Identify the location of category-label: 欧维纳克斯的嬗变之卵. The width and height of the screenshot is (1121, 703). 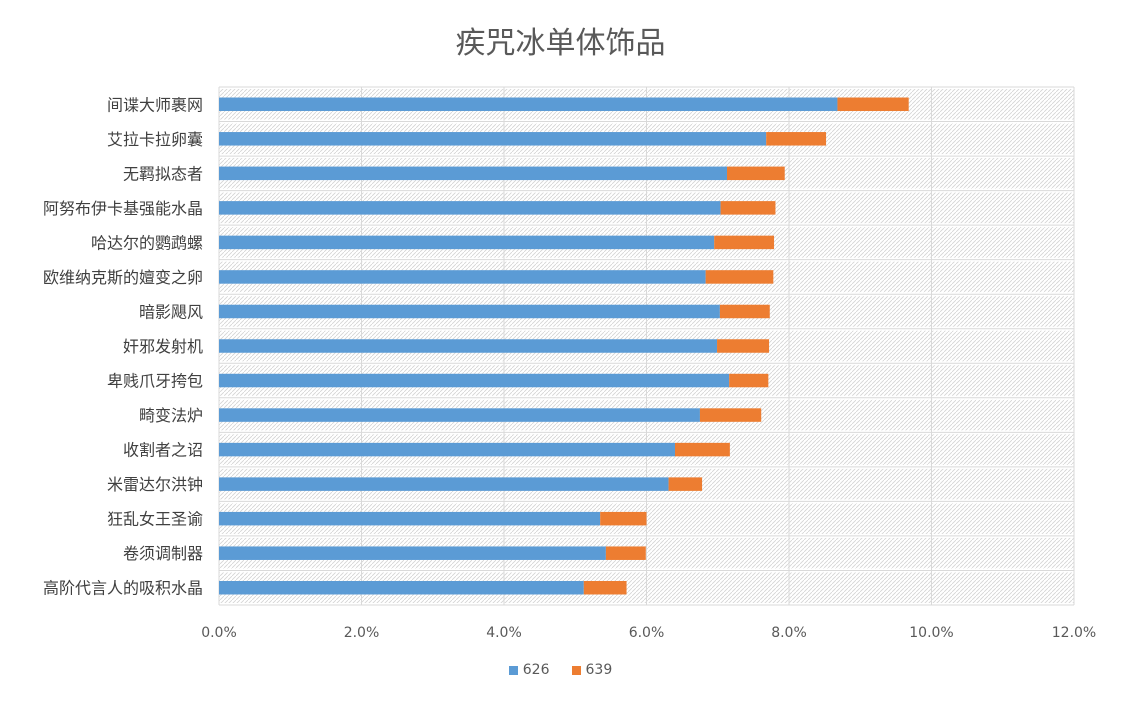
(123, 277).